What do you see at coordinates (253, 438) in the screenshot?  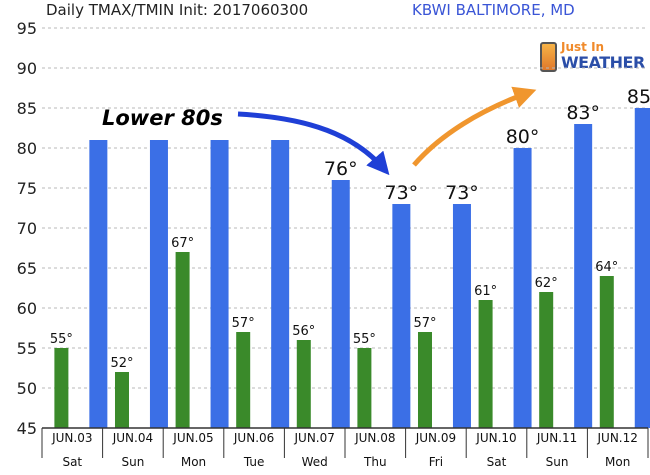 I see `x-date-label: JUN.06` at bounding box center [253, 438].